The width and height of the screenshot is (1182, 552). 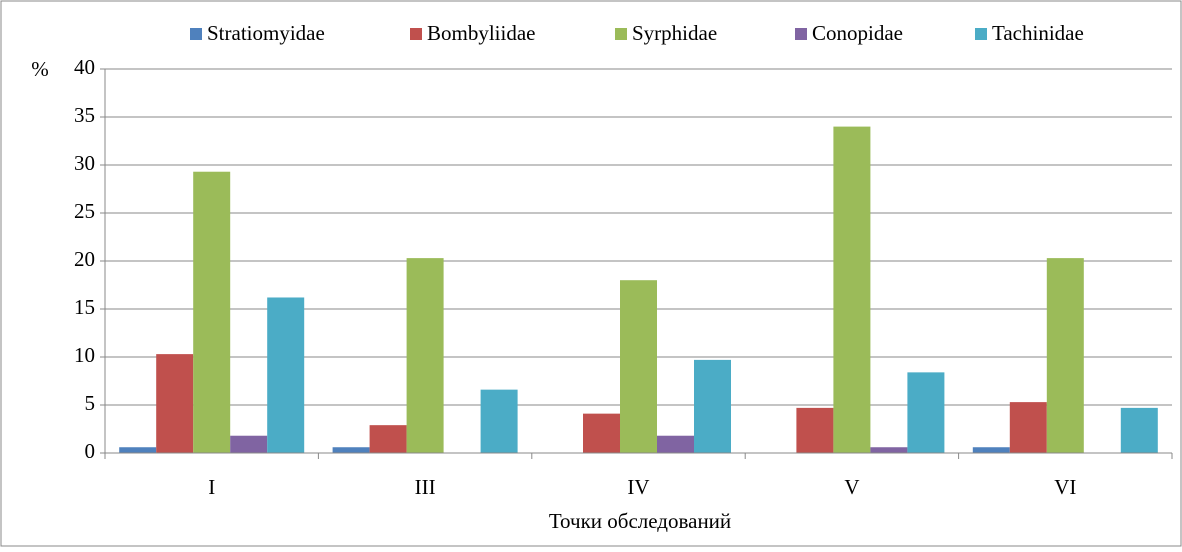 I want to click on y-tick-label: 25, so click(x=84, y=211).